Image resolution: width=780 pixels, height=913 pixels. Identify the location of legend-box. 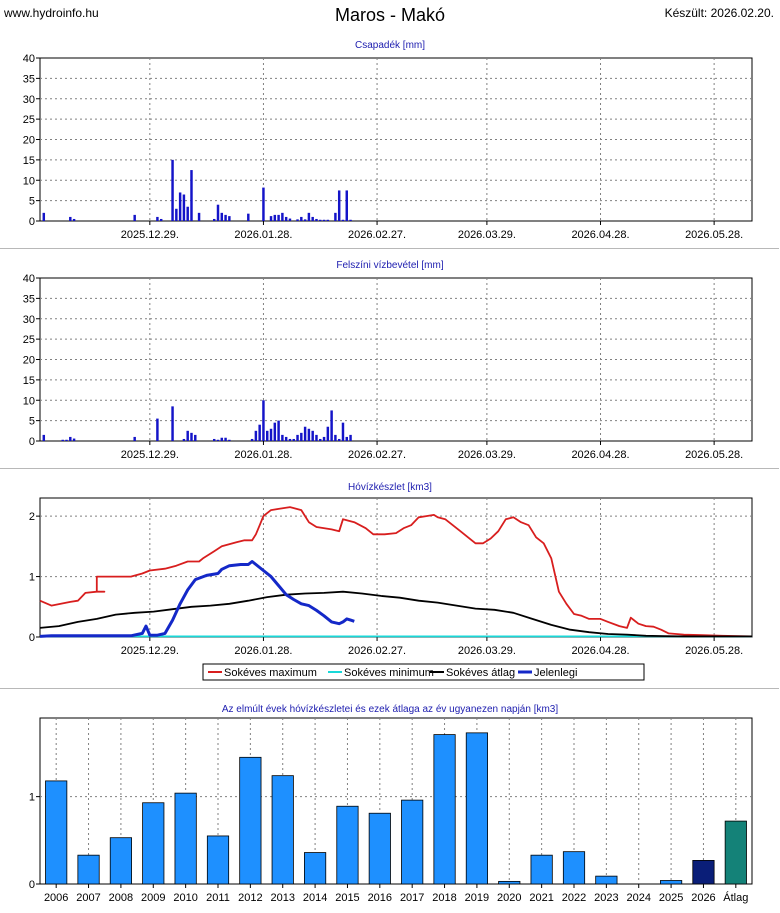
(423, 672).